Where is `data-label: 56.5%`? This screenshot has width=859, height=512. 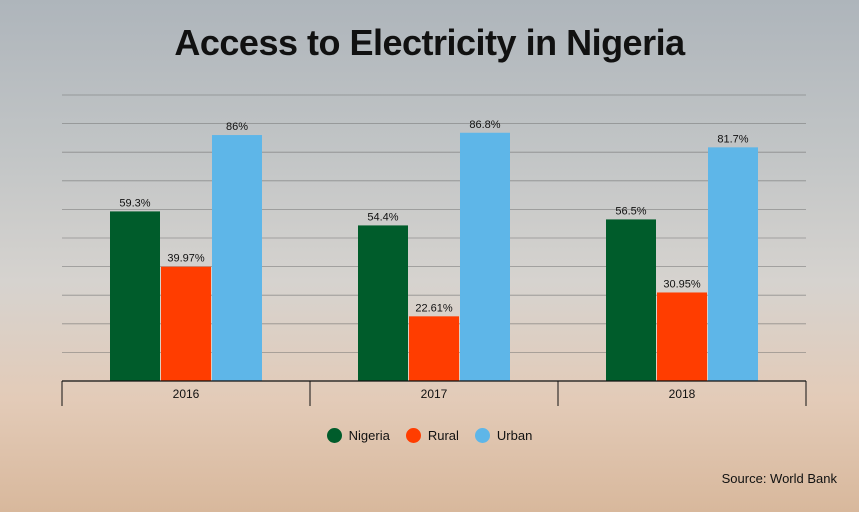
data-label: 56.5% is located at coordinates (630, 211).